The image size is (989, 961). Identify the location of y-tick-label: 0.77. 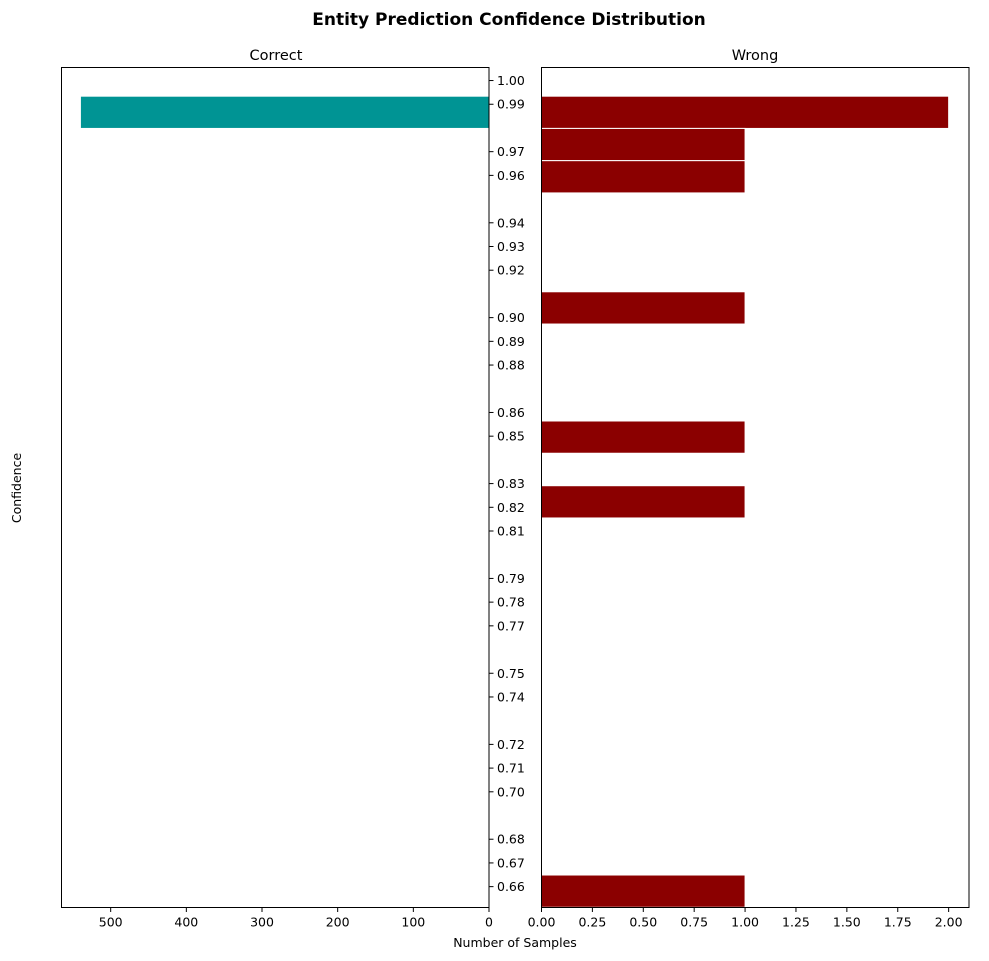
(511, 625).